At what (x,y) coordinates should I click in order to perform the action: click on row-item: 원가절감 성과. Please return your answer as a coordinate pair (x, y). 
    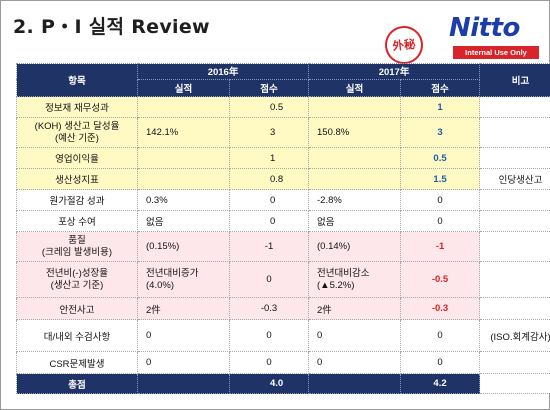
    Looking at the image, I should click on (77, 200).